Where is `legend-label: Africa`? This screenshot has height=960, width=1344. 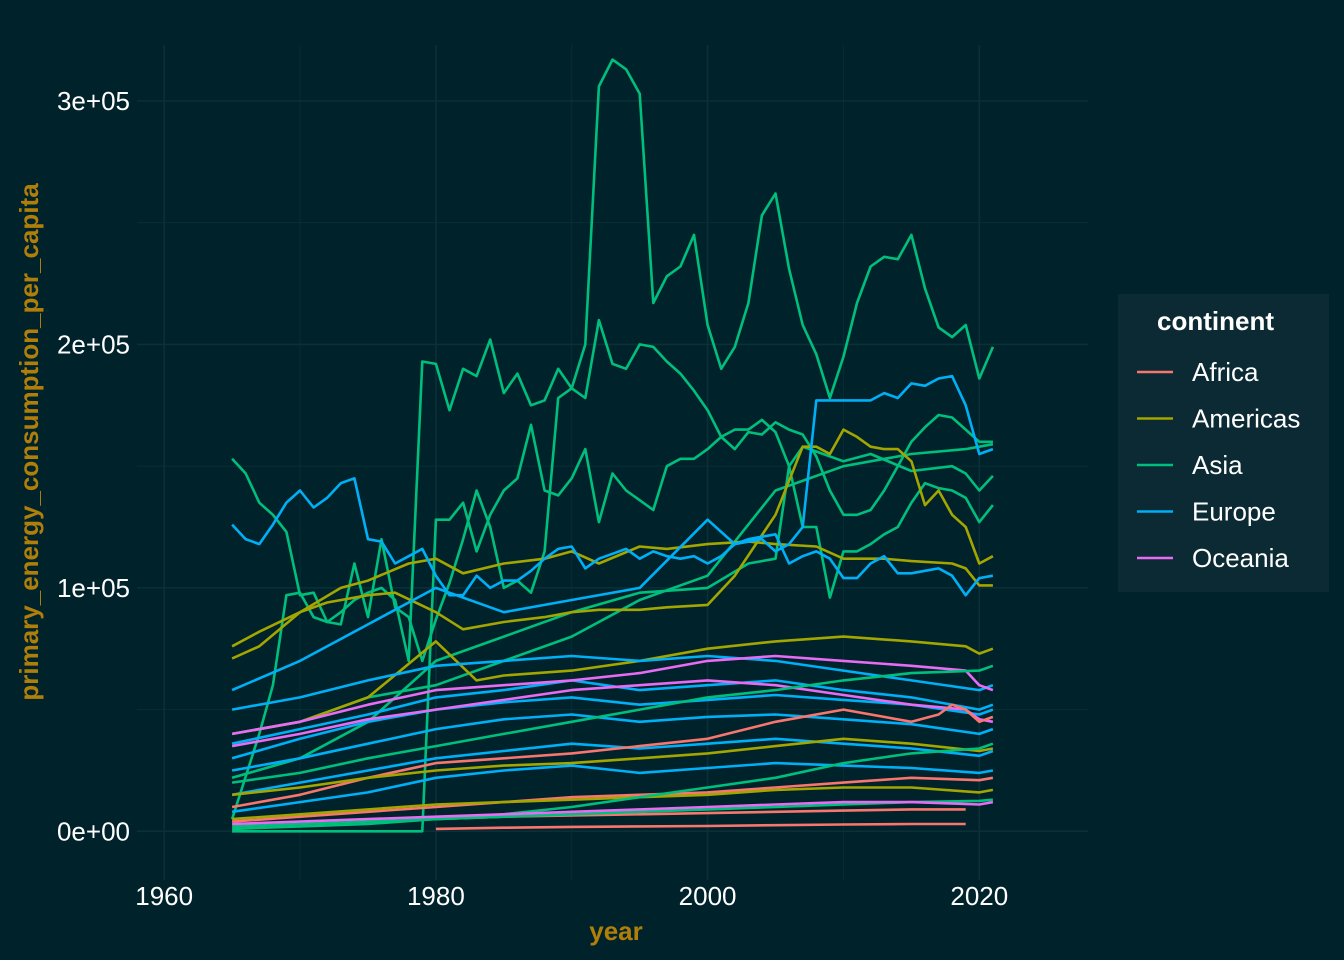 legend-label: Africa is located at coordinates (1225, 372).